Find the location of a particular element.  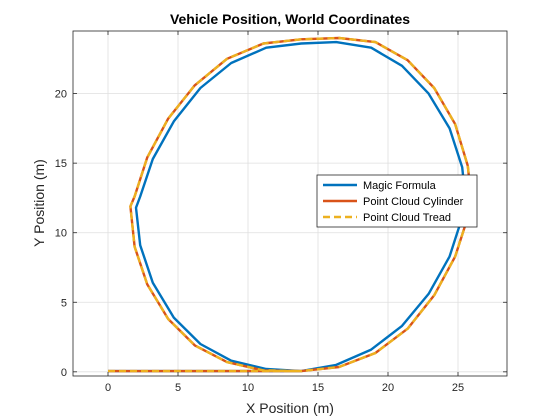

y-tick-label: 15 is located at coordinates (61, 164).